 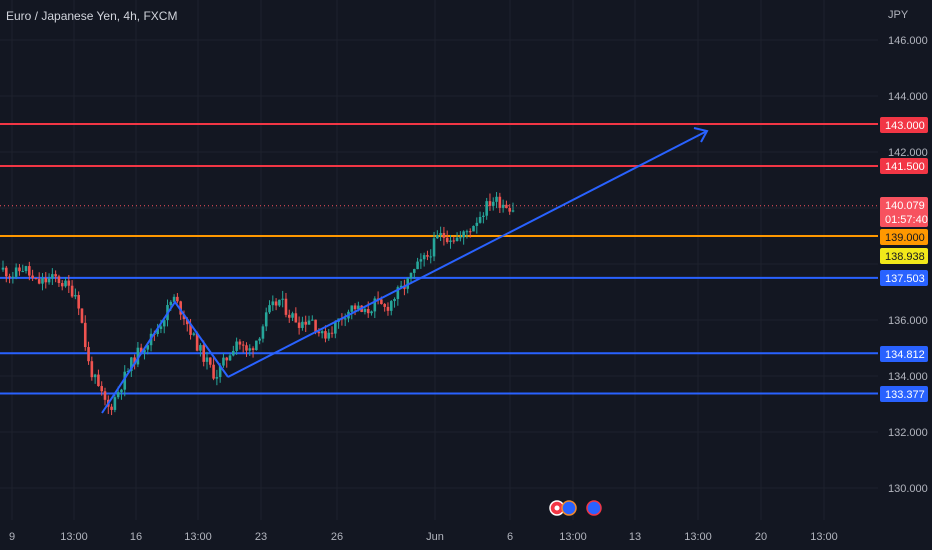 I want to click on y-tick: 146.000, so click(x=908, y=41).